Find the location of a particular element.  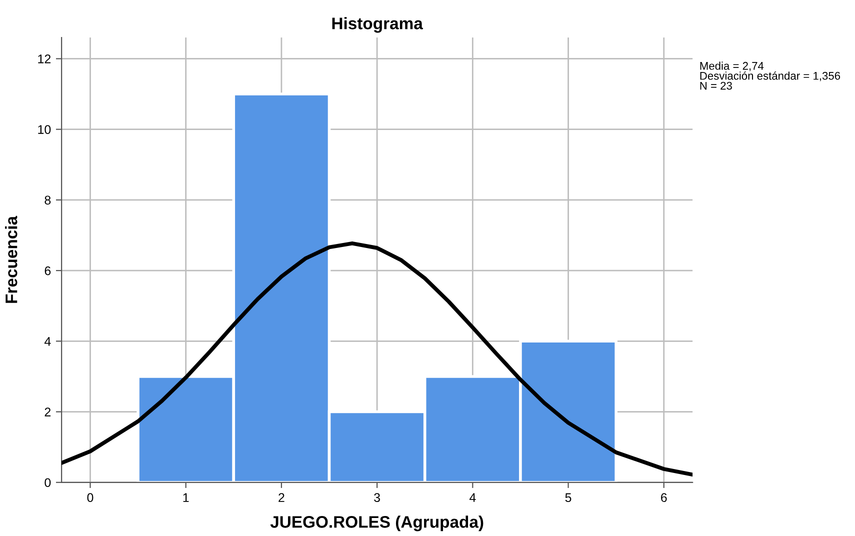

chart-title: Histograma is located at coordinates (378, 25).